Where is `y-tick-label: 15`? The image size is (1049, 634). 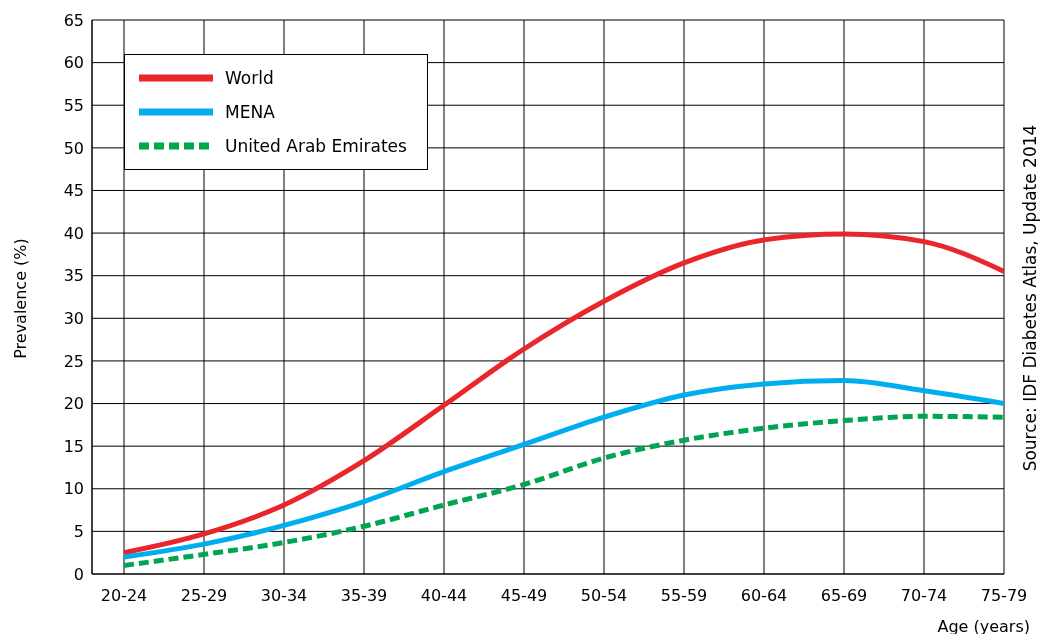 y-tick-label: 15 is located at coordinates (73, 446).